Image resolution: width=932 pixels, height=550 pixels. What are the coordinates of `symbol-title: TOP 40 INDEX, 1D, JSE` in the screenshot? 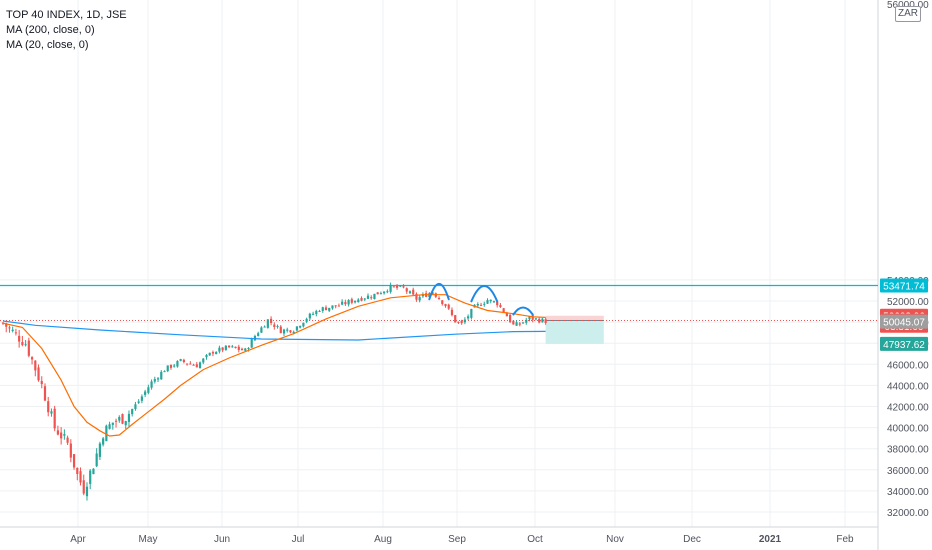 It's located at (66, 15).